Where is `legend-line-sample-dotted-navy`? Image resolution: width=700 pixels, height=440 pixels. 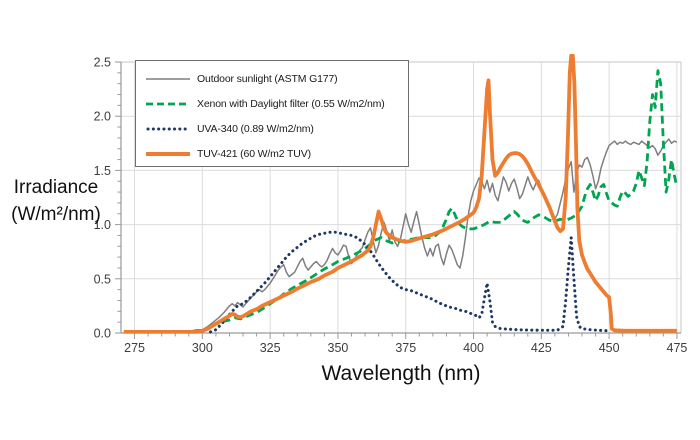
legend-line-sample-dotted-navy is located at coordinates (168, 128).